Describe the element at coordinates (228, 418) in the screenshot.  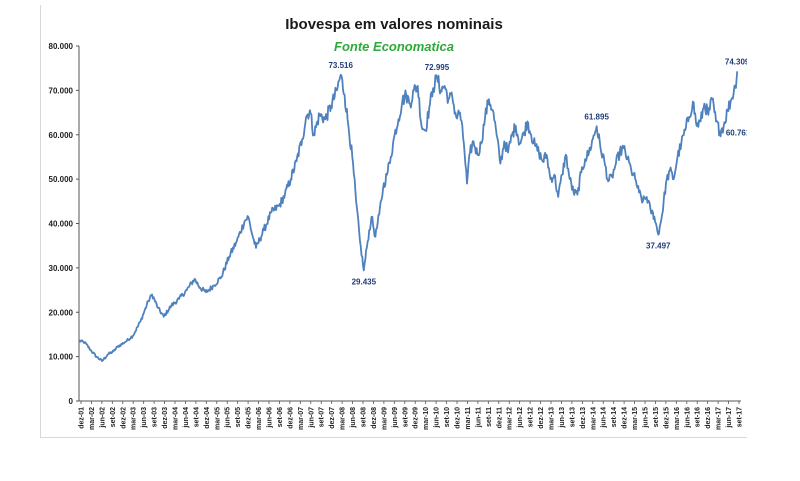
I see `x-tick-label: jun-05` at that location.